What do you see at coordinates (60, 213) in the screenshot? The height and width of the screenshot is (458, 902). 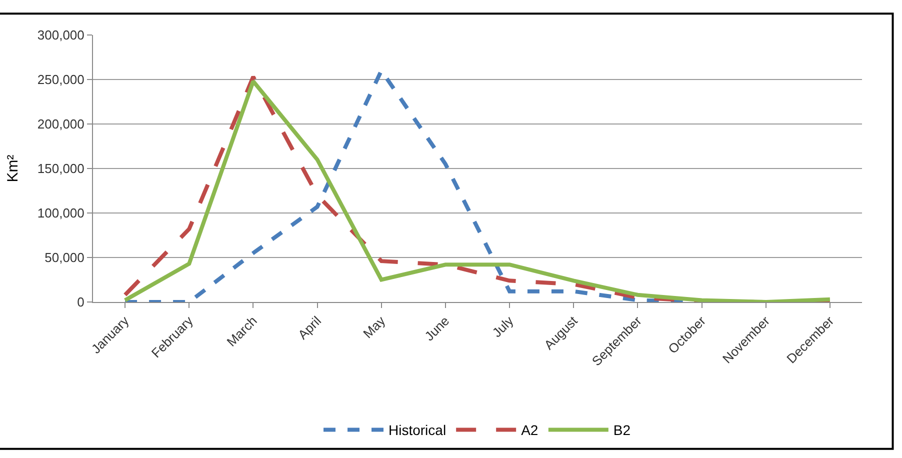 I see `y-tick-label: 100,000` at bounding box center [60, 213].